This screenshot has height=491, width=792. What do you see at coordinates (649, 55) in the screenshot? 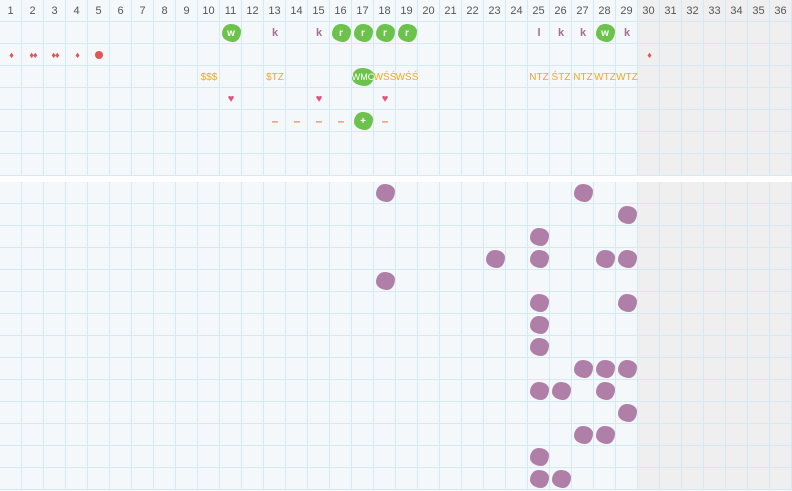
I see `marker-drop: ♦` at bounding box center [649, 55].